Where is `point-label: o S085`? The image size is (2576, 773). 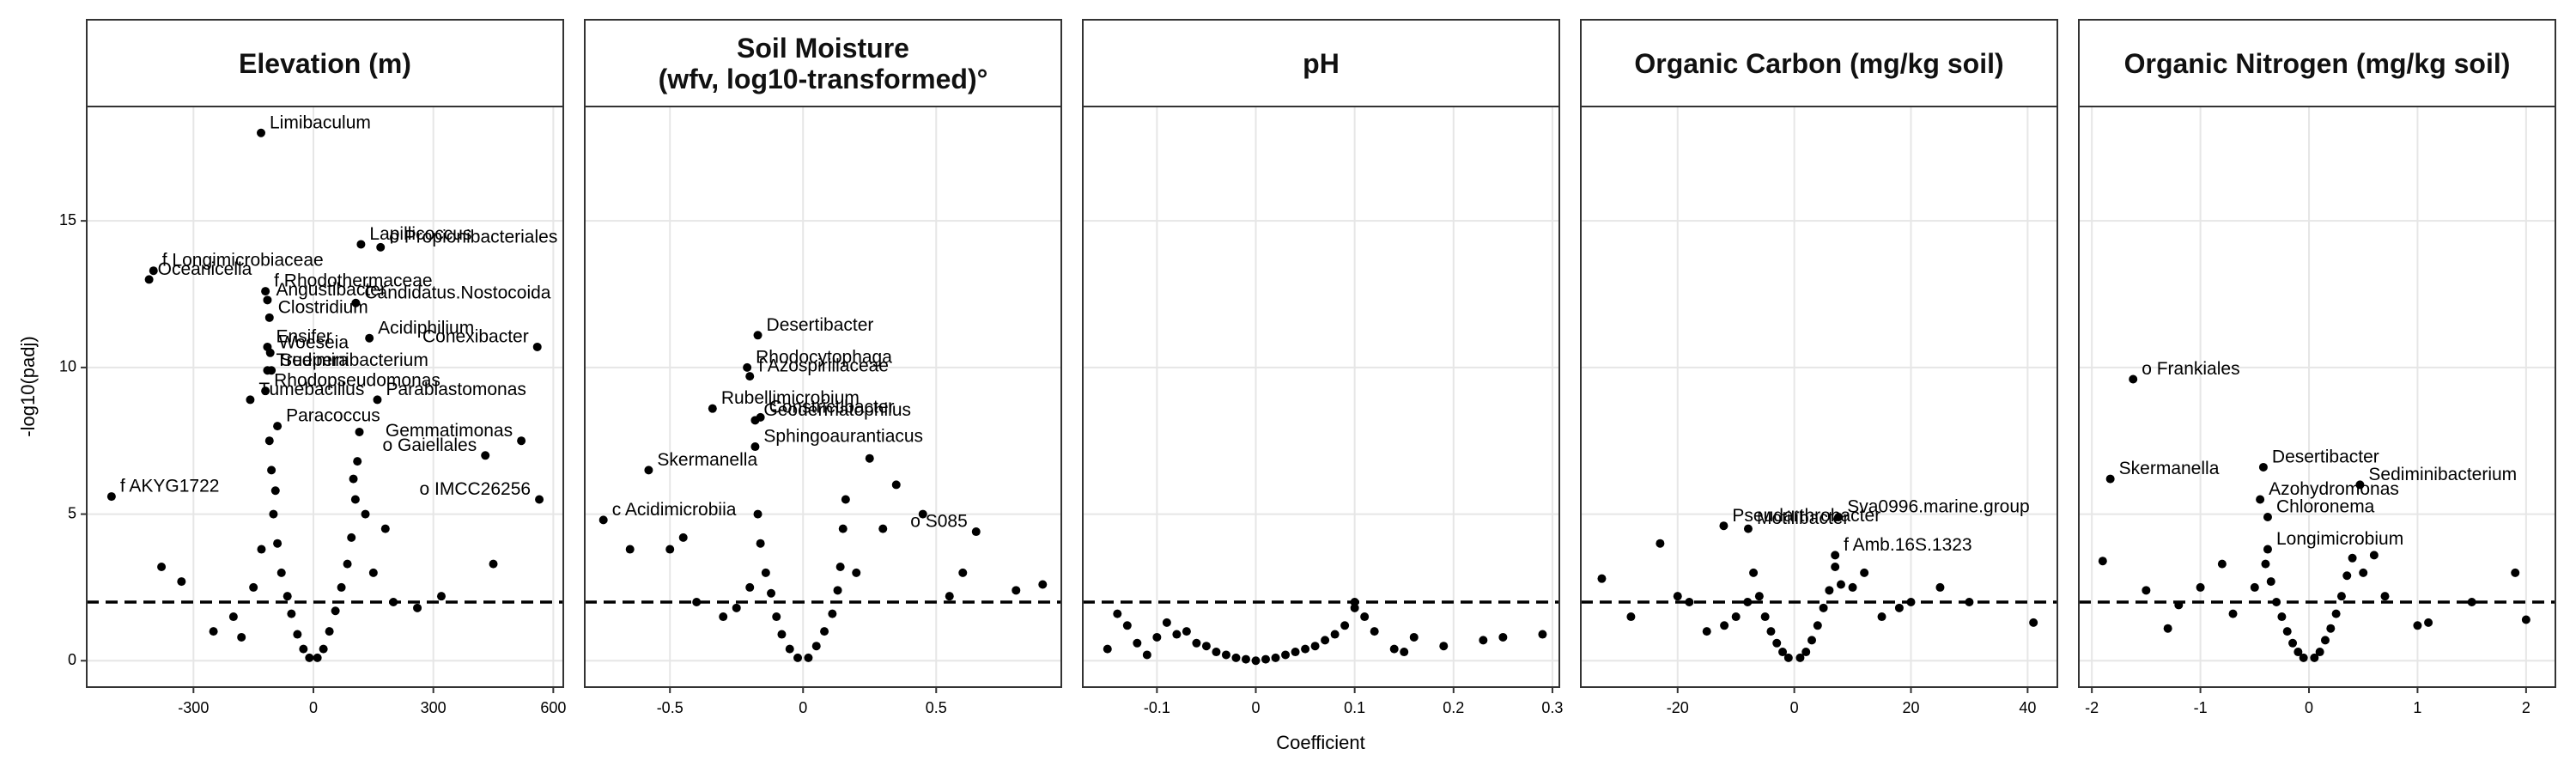 point-label: o S085 is located at coordinates (939, 522).